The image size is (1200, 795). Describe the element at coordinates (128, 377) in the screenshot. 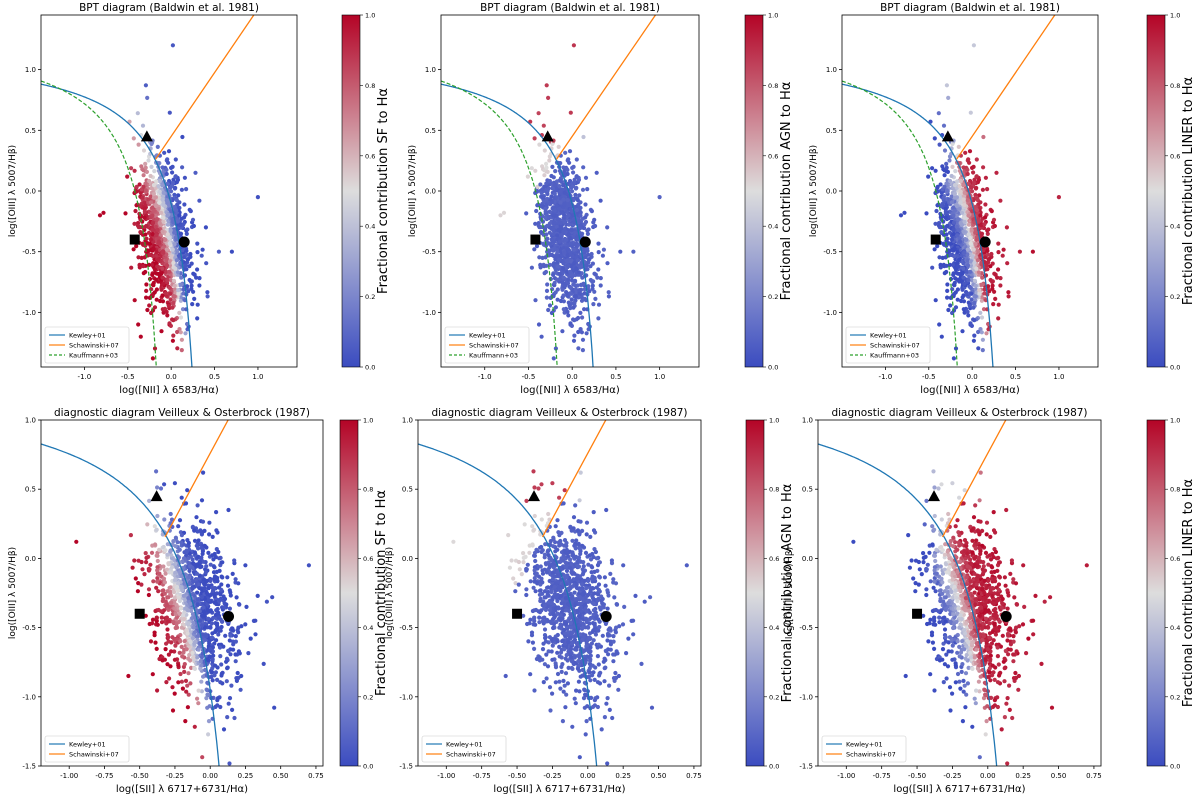

I see `x-tick-label: -0.5` at that location.